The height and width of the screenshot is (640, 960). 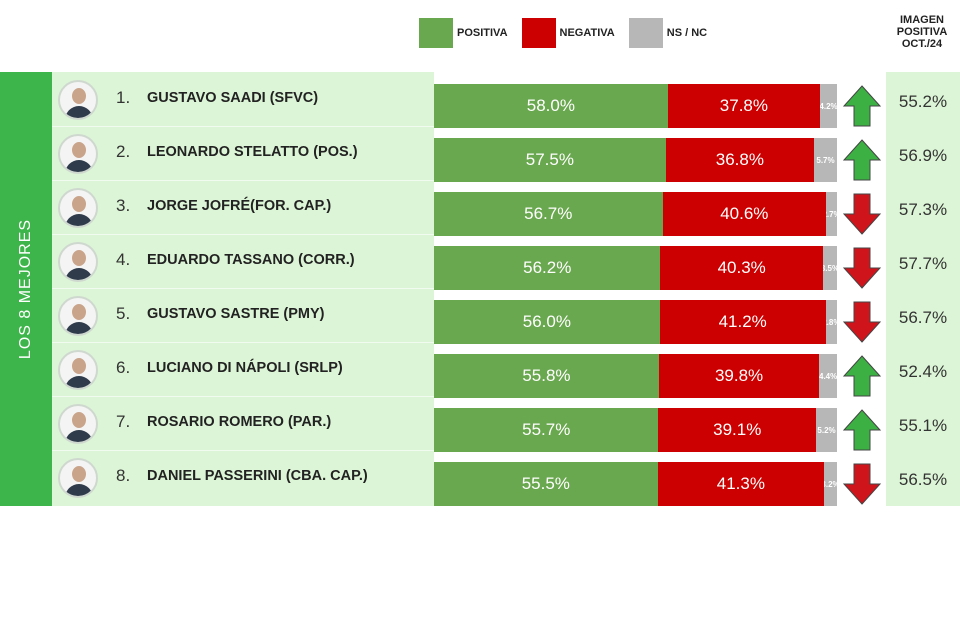 I want to click on data-label-positiva: 56.0%, so click(x=546, y=321).